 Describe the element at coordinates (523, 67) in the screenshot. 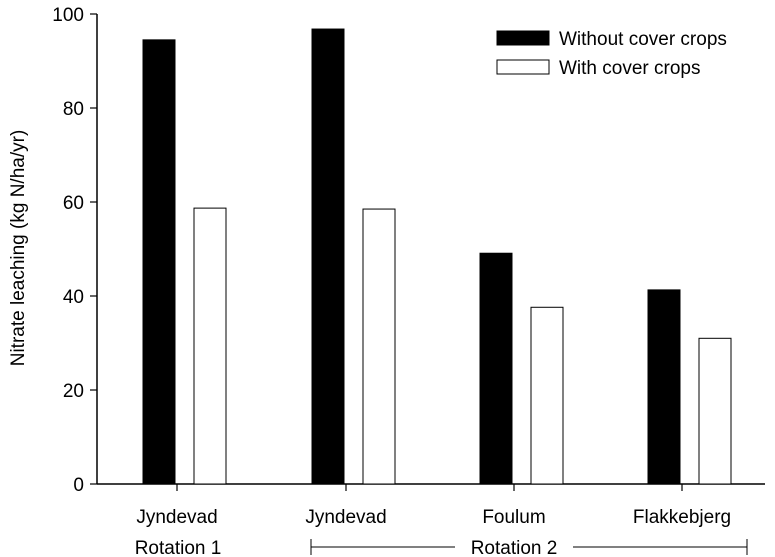

I see `legend-swatch-with-cover` at that location.